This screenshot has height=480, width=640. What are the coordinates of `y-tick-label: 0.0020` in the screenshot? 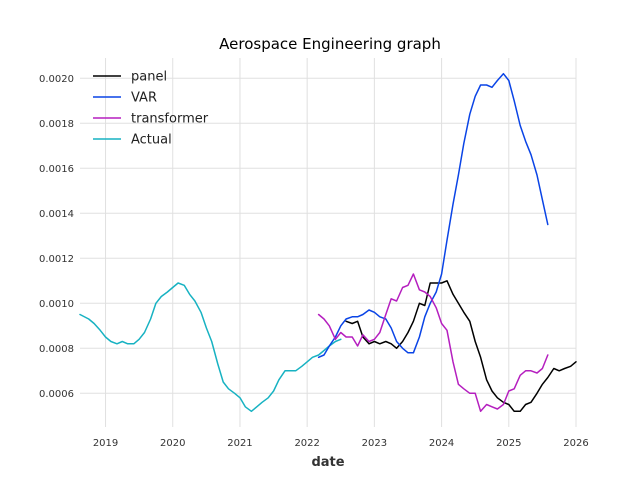 It's located at (56, 79).